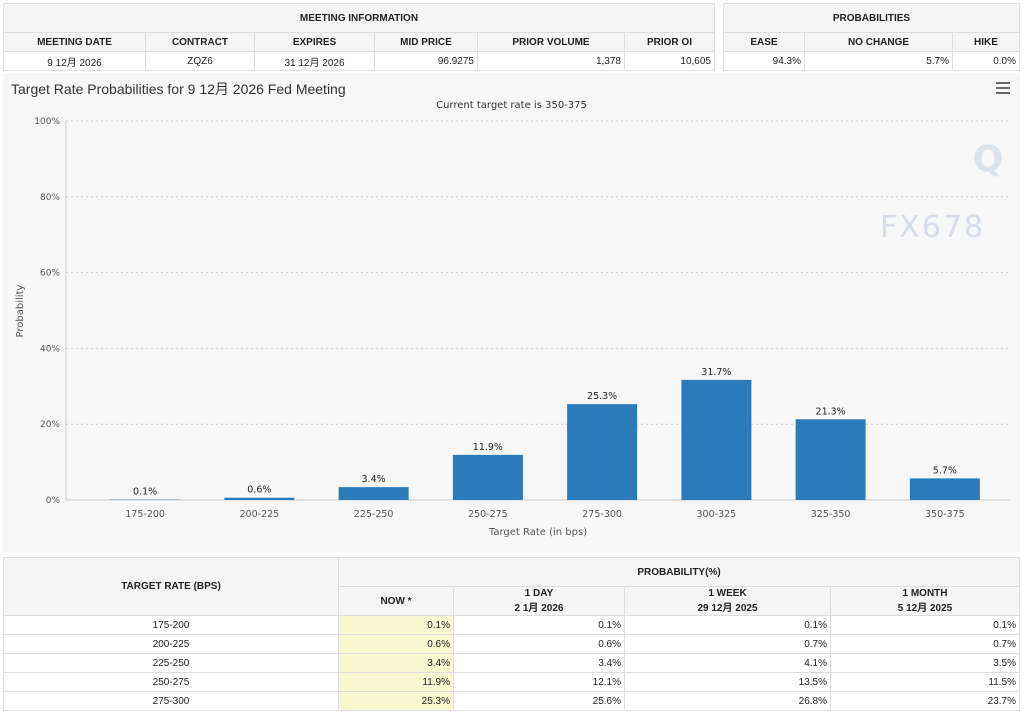 This screenshot has width=1028, height=713. What do you see at coordinates (945, 470) in the screenshot?
I see `data-label: 5.7%` at bounding box center [945, 470].